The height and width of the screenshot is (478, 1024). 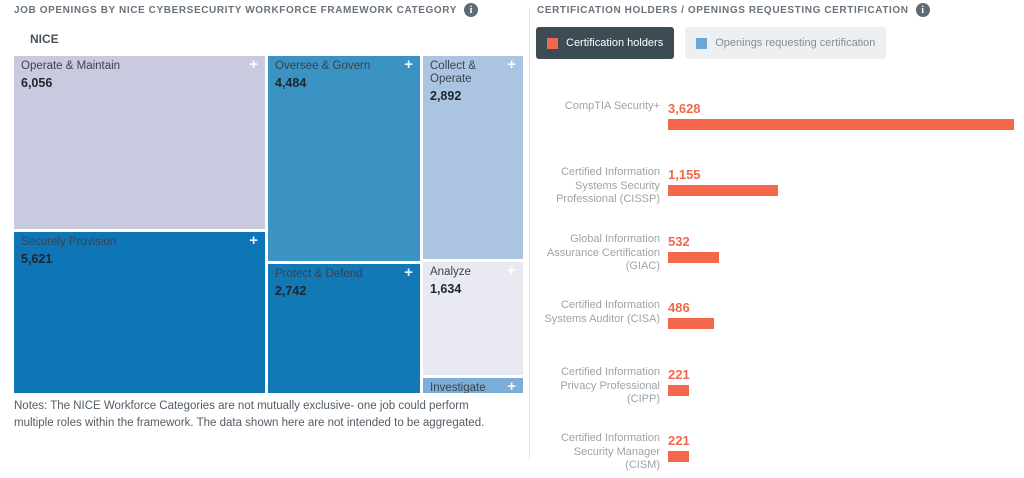 What do you see at coordinates (44, 39) in the screenshot?
I see `treemap-group-label: NICE` at bounding box center [44, 39].